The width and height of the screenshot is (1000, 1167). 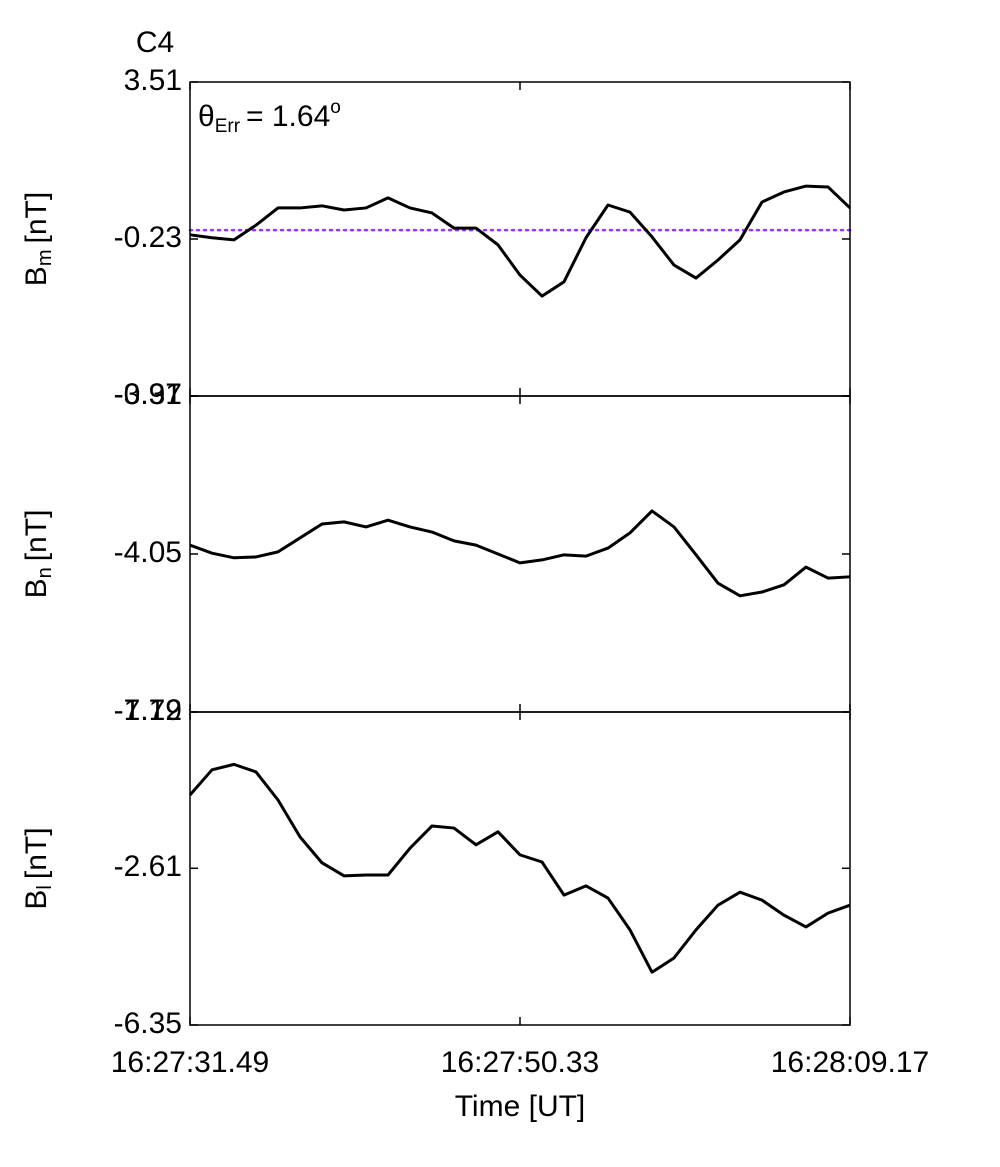 I want to click on y-tick-label: -2.61, so click(x=148, y=866).